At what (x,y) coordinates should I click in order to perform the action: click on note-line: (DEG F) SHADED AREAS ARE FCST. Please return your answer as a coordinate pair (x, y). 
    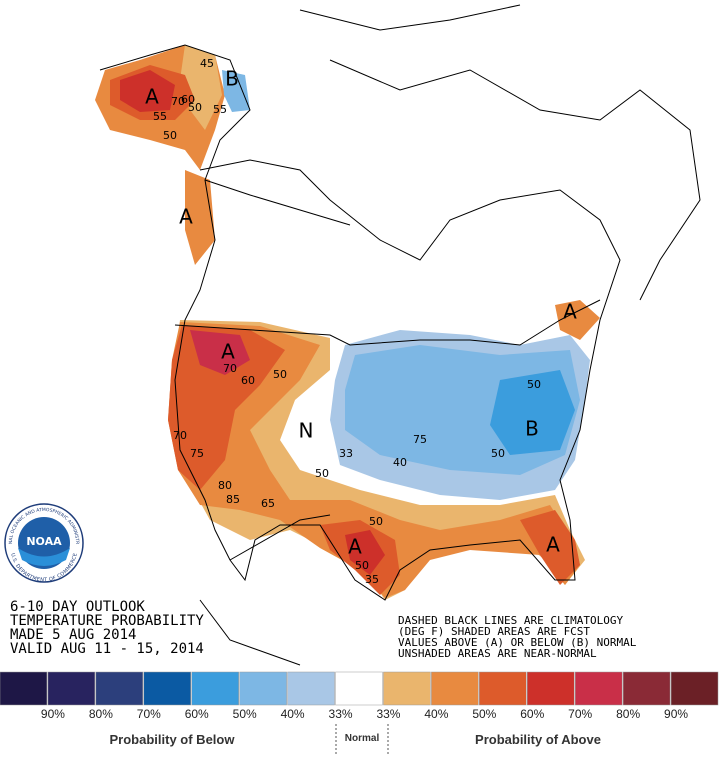
    Looking at the image, I should click on (494, 631).